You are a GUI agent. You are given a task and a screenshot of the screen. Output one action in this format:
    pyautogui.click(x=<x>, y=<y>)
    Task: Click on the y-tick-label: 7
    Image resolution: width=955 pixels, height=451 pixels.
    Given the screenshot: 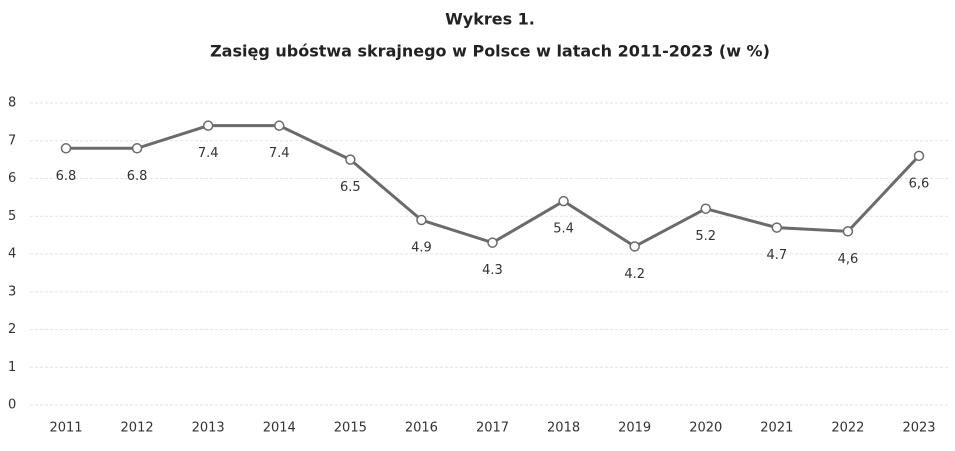 What is the action you would take?
    pyautogui.click(x=12, y=140)
    